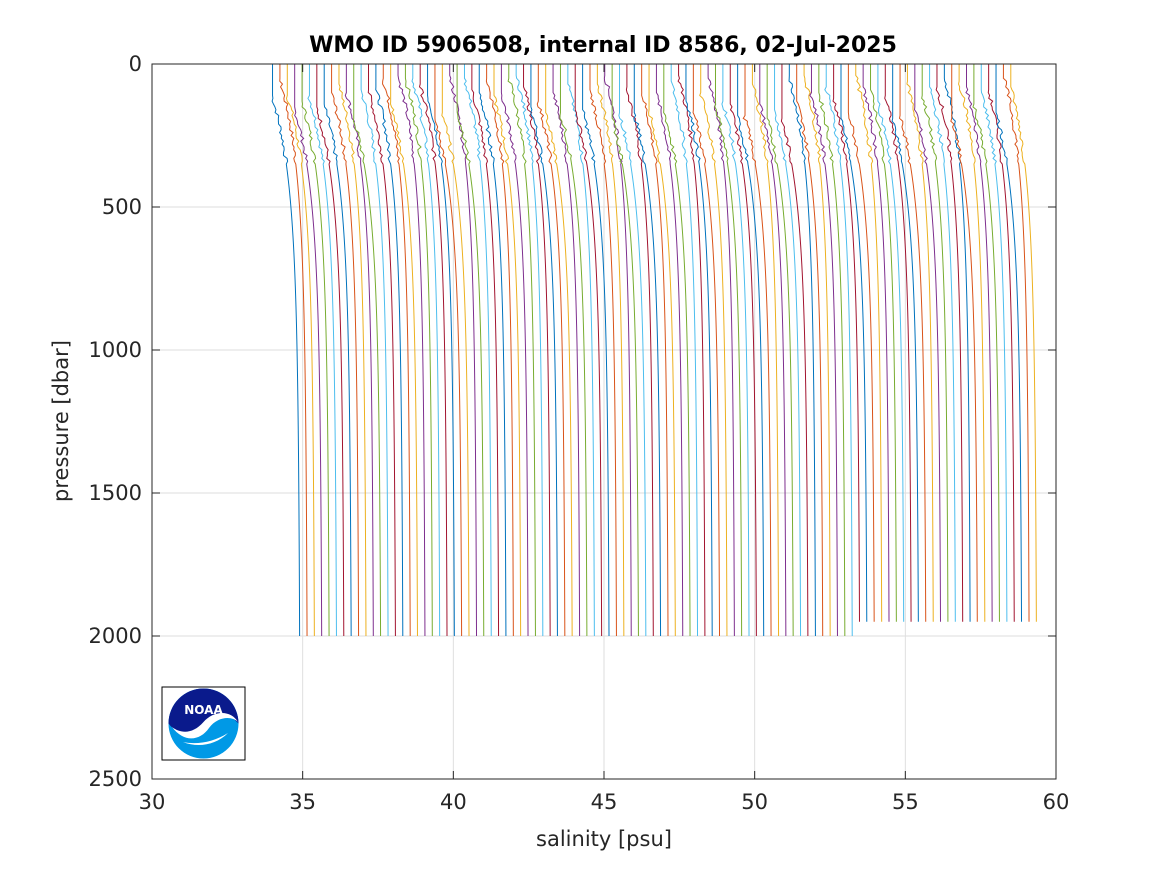  What do you see at coordinates (203, 710) in the screenshot?
I see `noaa-logo-text: NOAA` at bounding box center [203, 710].